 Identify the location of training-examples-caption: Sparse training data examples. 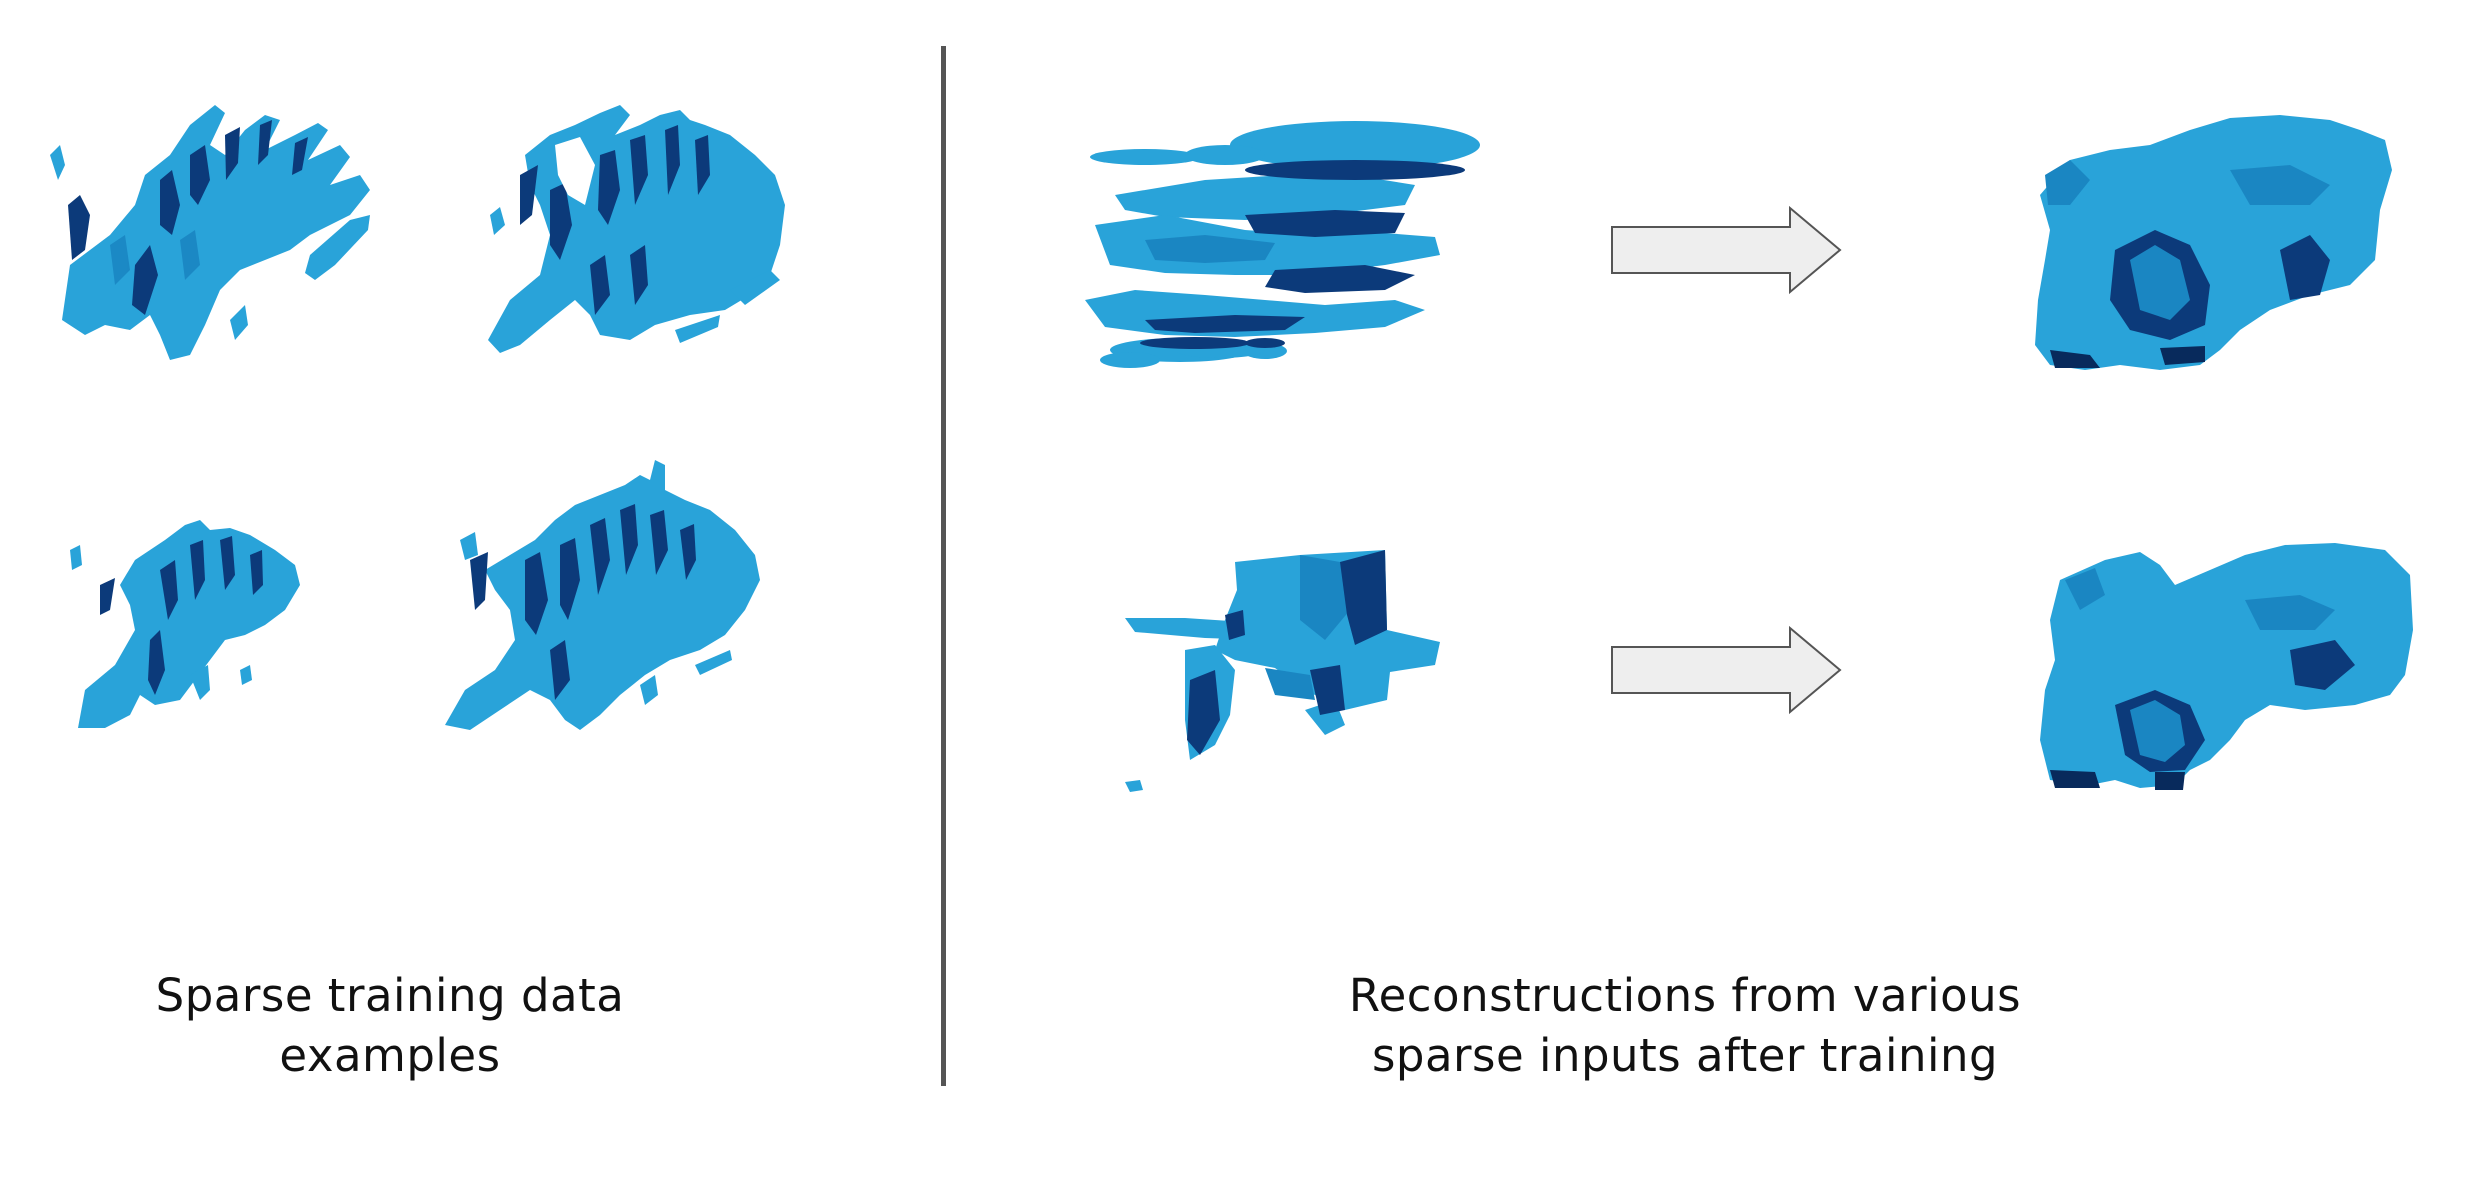
(390, 1026).